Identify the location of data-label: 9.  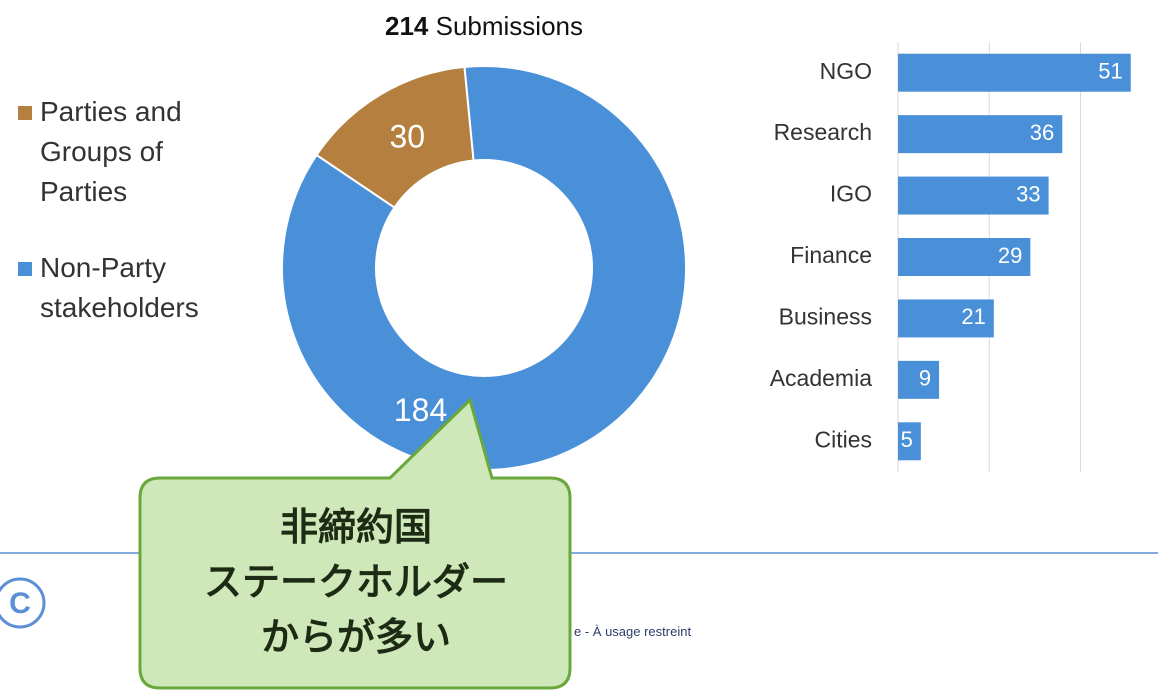
(925, 378).